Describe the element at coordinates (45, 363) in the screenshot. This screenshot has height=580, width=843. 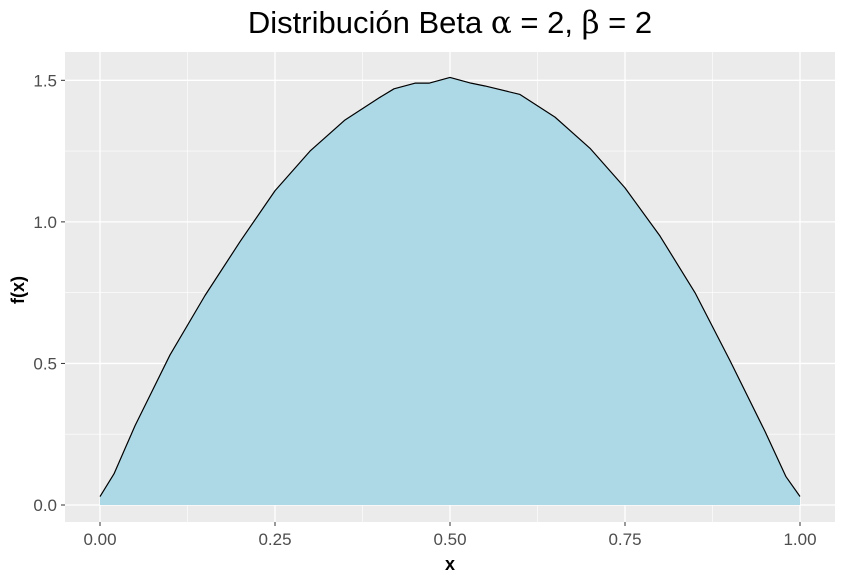
I see `y-tick-label: 0.5` at that location.